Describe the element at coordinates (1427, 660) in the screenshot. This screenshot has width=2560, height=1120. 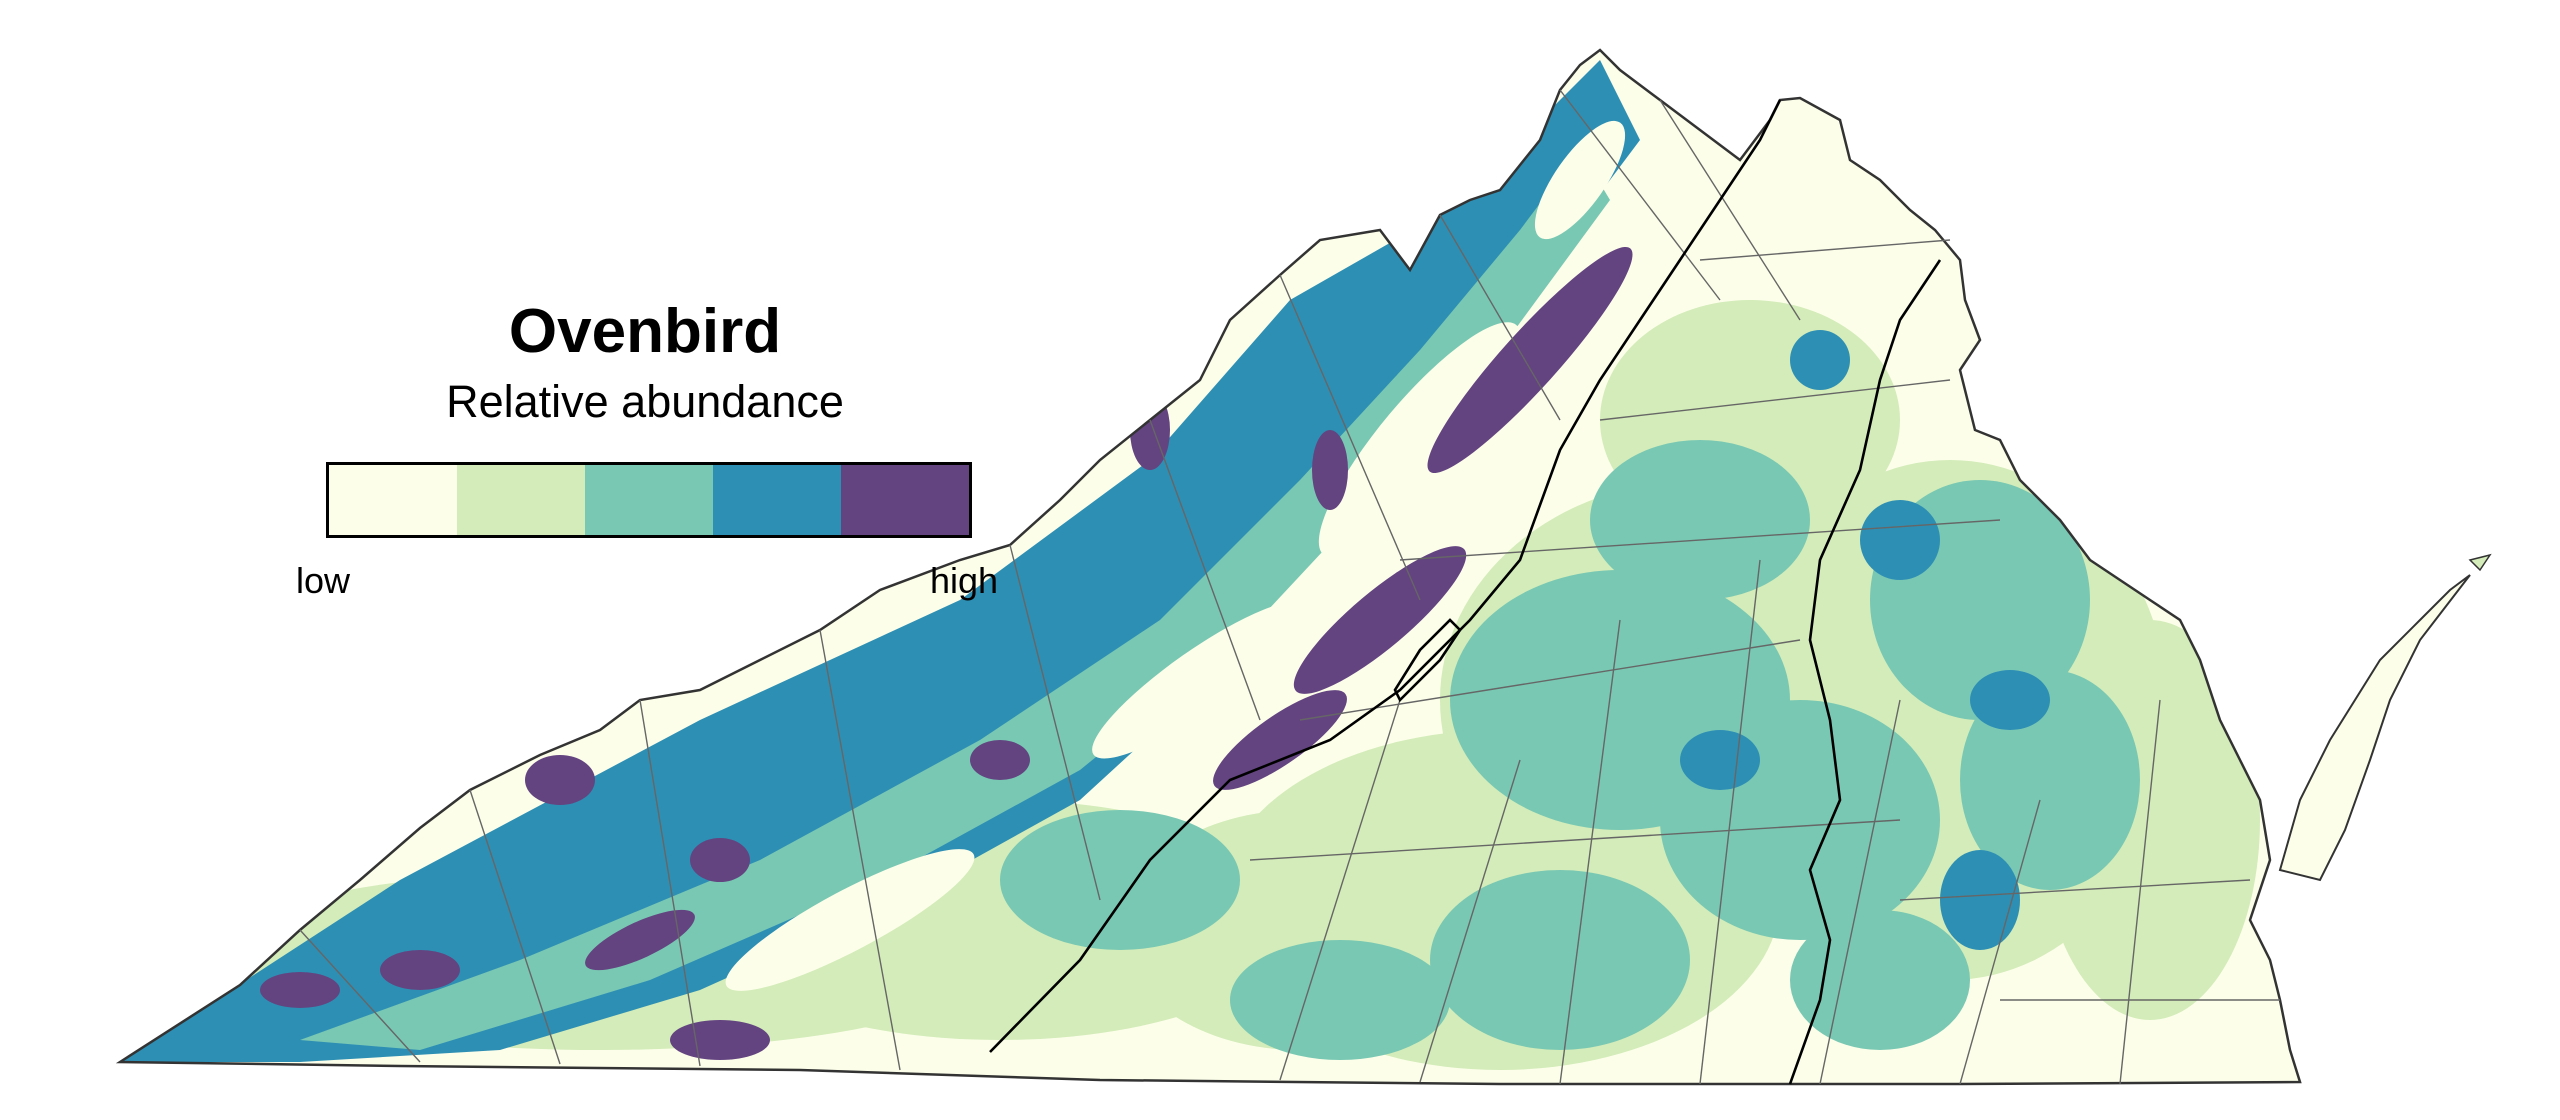
I see `blue-ridge-loop` at that location.